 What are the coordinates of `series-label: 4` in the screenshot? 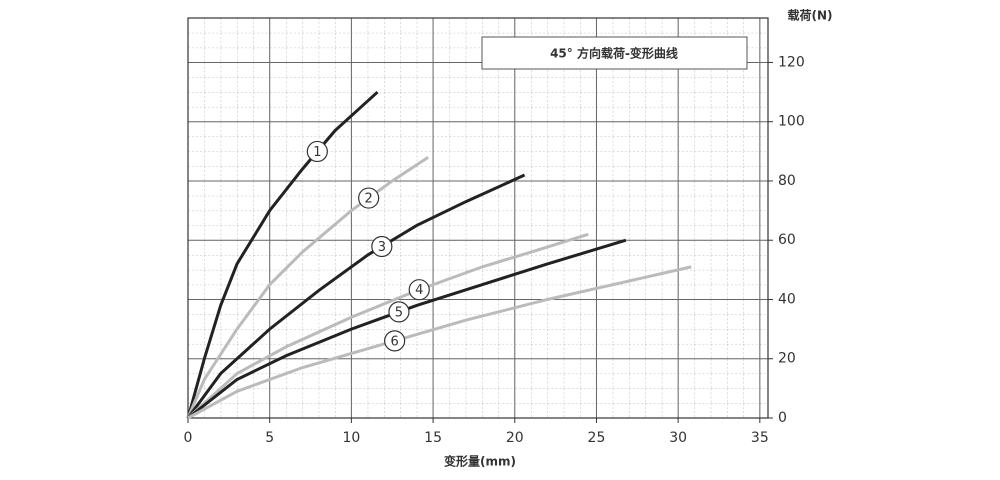 It's located at (419, 290).